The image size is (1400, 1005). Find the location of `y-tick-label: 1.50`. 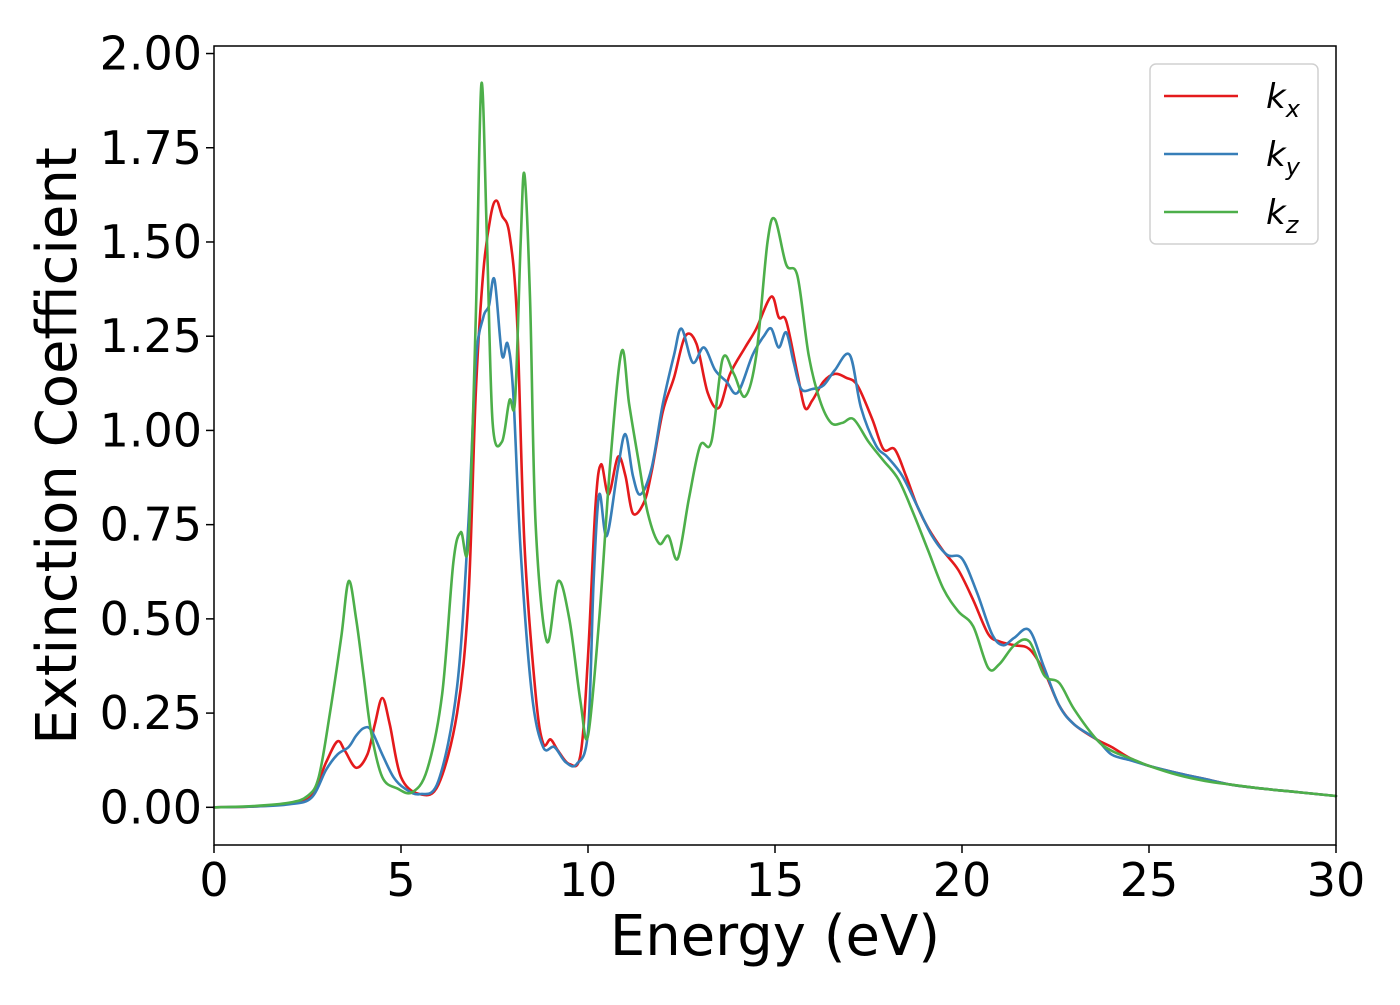

y-tick-label: 1.50 is located at coordinates (151, 242).